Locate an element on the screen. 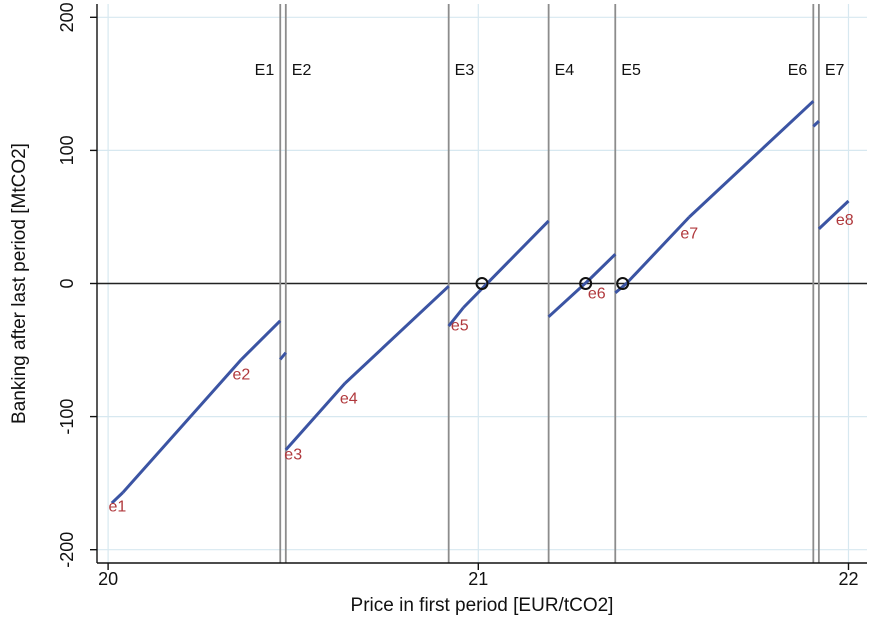 This screenshot has height=620, width=869. segment-label-e3: e3 is located at coordinates (293, 454).